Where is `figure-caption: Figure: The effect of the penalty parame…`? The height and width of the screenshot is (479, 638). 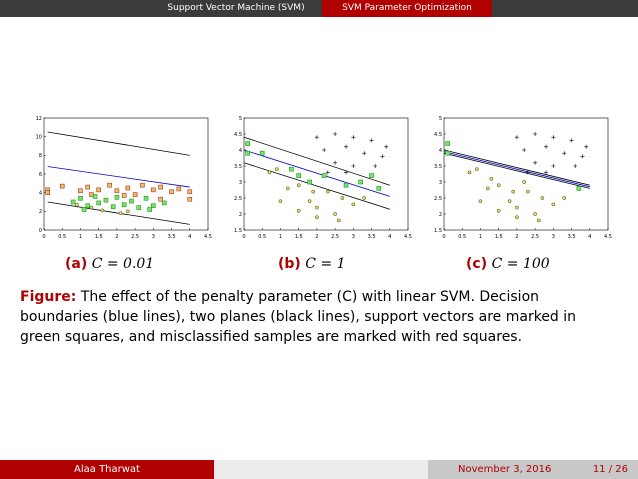
figure-caption: Figure: The effect of the penalty parame… is located at coordinates (320, 317).